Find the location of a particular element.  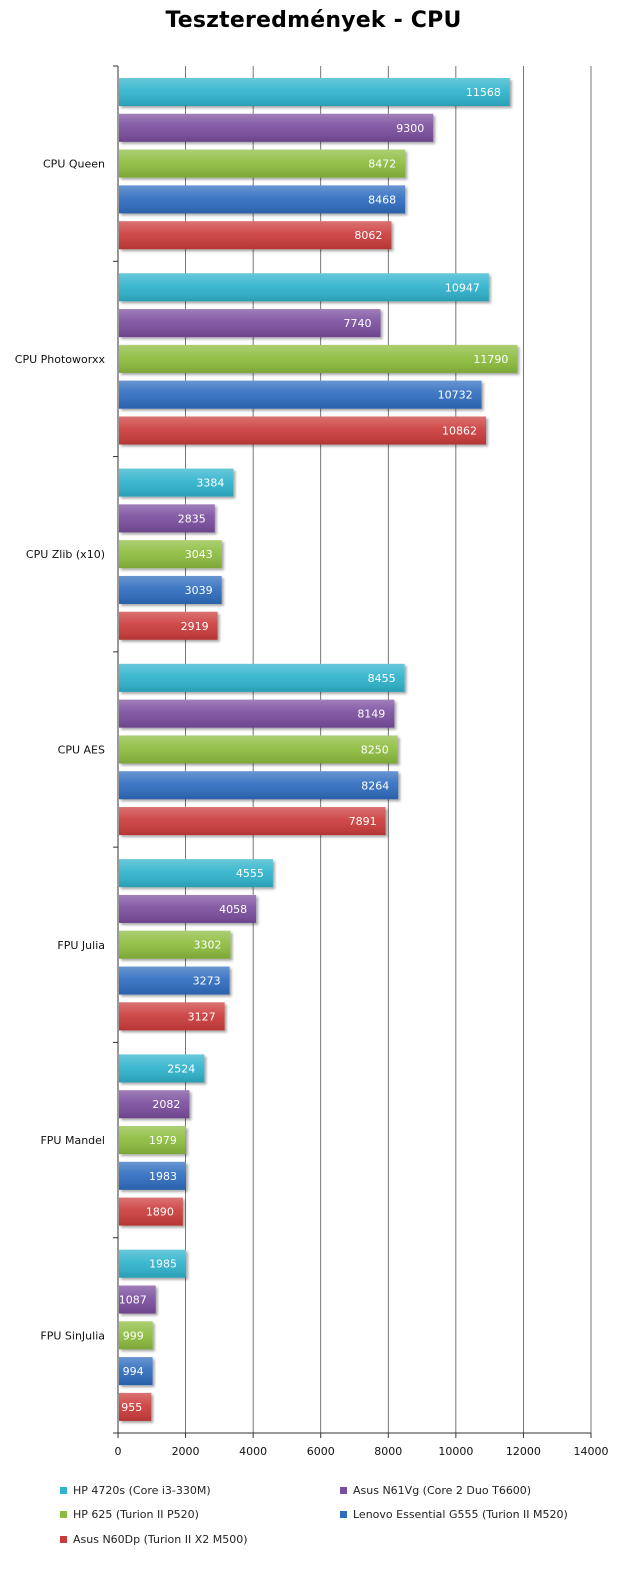

data-label: 9300 is located at coordinates (410, 128).